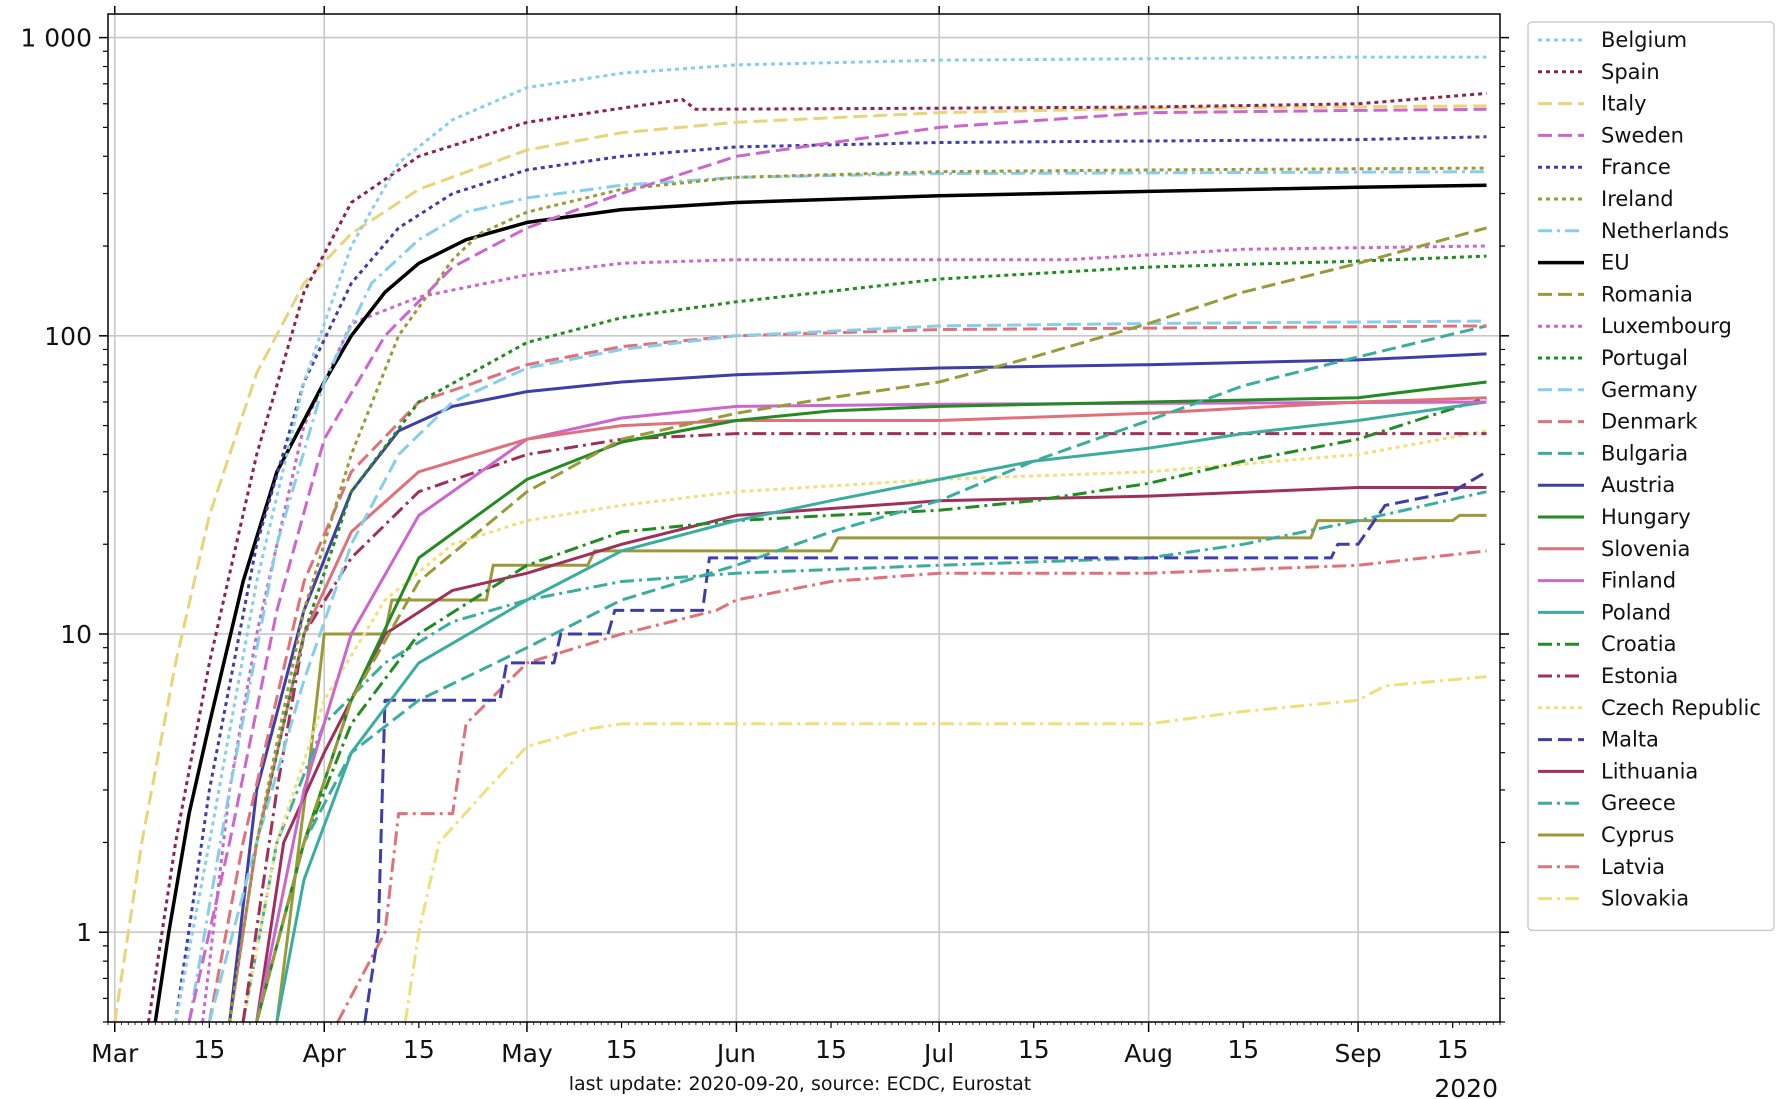  I want to click on y-tick-label: 1, so click(84, 932).